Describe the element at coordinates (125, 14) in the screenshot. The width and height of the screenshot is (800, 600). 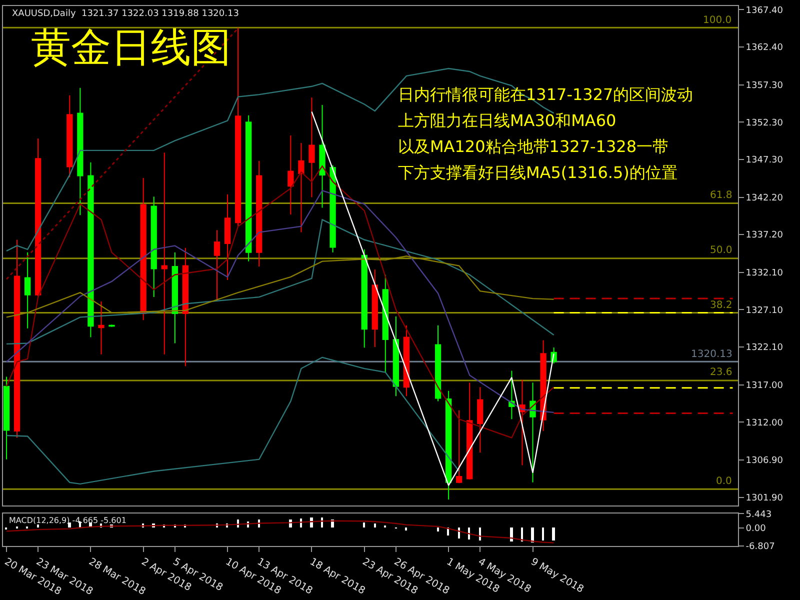
I see `annotation: XAUUSD,Daily 1321.37 1322.03 1319.88 1320.13` at that location.